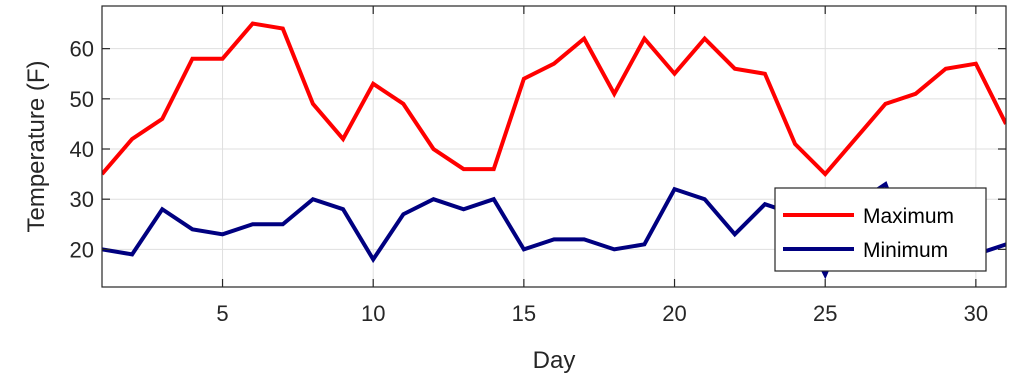 The width and height of the screenshot is (1020, 380). What do you see at coordinates (373, 313) in the screenshot?
I see `x-tick-label: 10` at bounding box center [373, 313].